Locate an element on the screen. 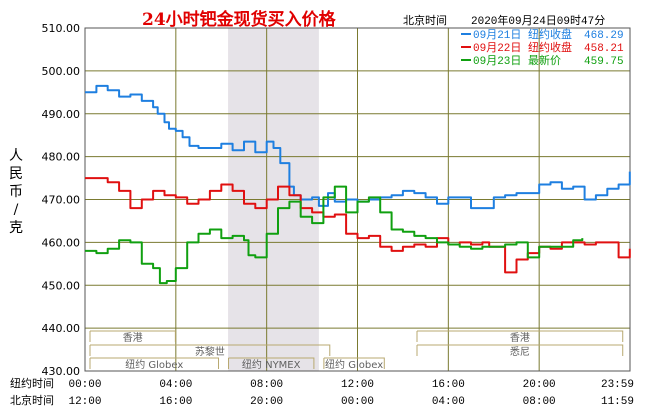 Image resolution: width=648 pixels, height=415 pixels. y-label-char: 人 is located at coordinates (16, 156).